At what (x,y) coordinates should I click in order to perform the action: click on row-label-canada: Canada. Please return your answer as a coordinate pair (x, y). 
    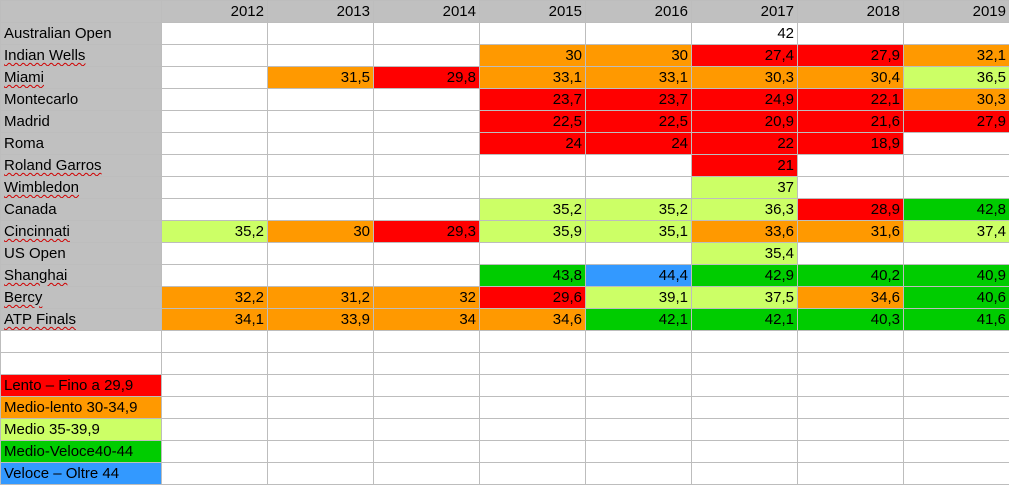
    Looking at the image, I should click on (81, 210).